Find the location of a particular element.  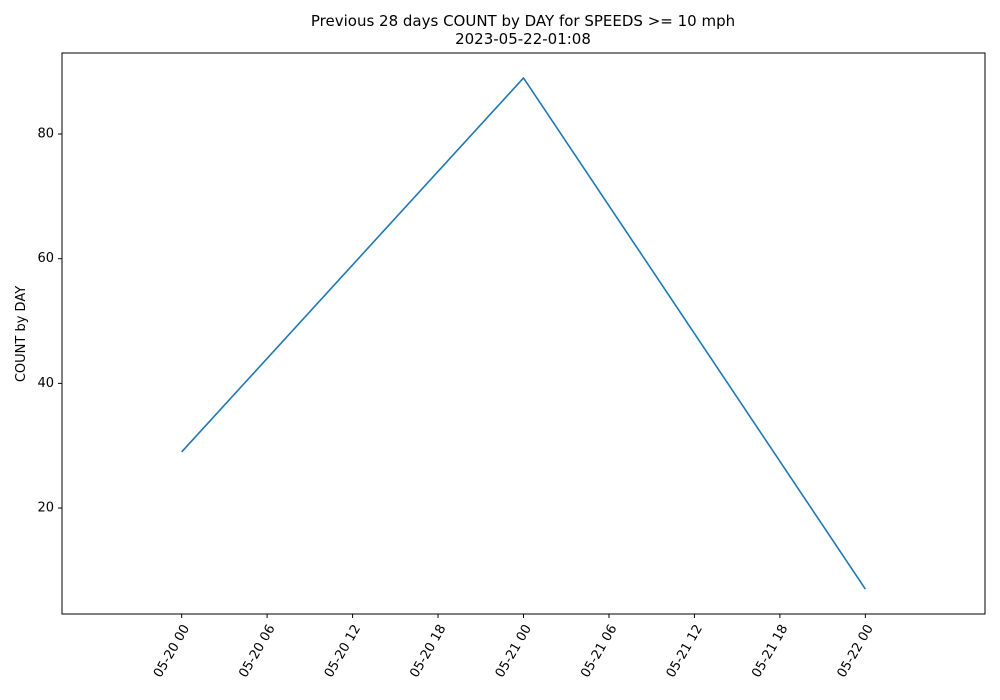

y-tick-label: 60 is located at coordinates (45, 258).